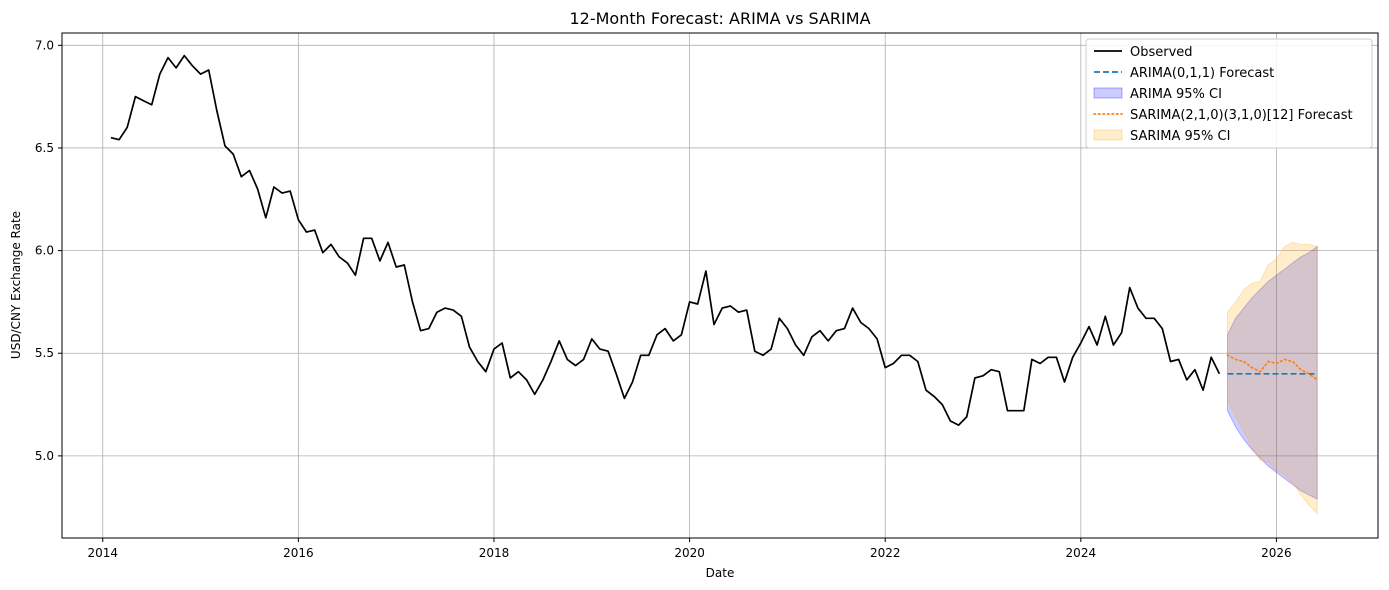 The image size is (1389, 590). Describe the element at coordinates (1276, 553) in the screenshot. I see `x-tick-label: 2026` at that location.